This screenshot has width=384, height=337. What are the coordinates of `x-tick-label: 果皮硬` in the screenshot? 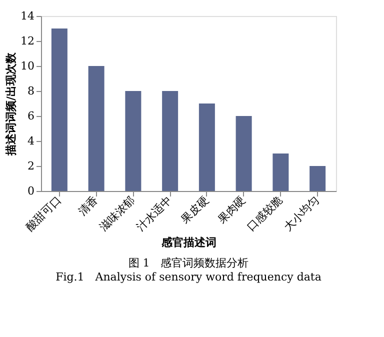 It's located at (195, 210).